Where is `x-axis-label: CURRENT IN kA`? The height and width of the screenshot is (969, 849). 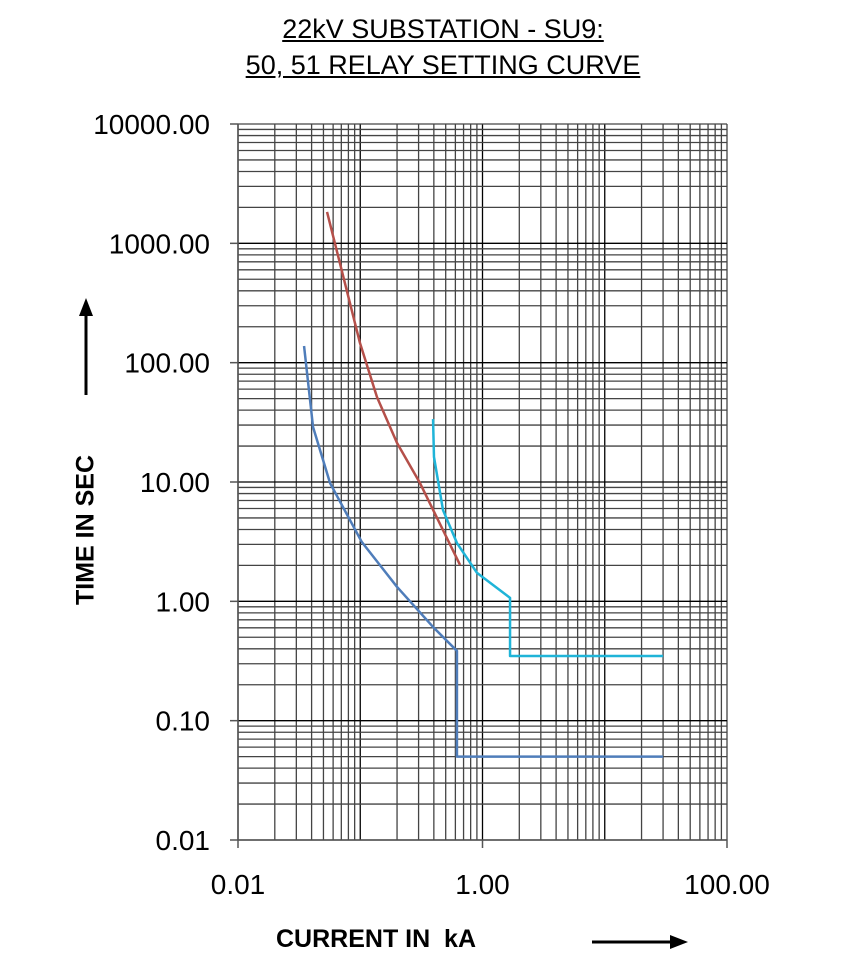 x-axis-label: CURRENT IN kA is located at coordinates (376, 939).